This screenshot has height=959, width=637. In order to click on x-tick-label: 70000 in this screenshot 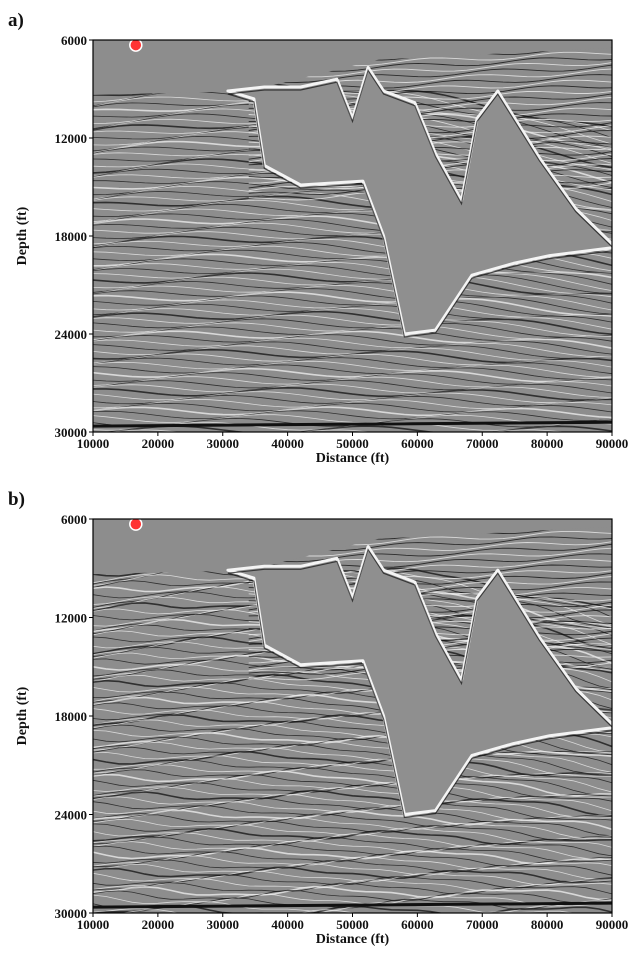, I will do `click(482, 924)`.